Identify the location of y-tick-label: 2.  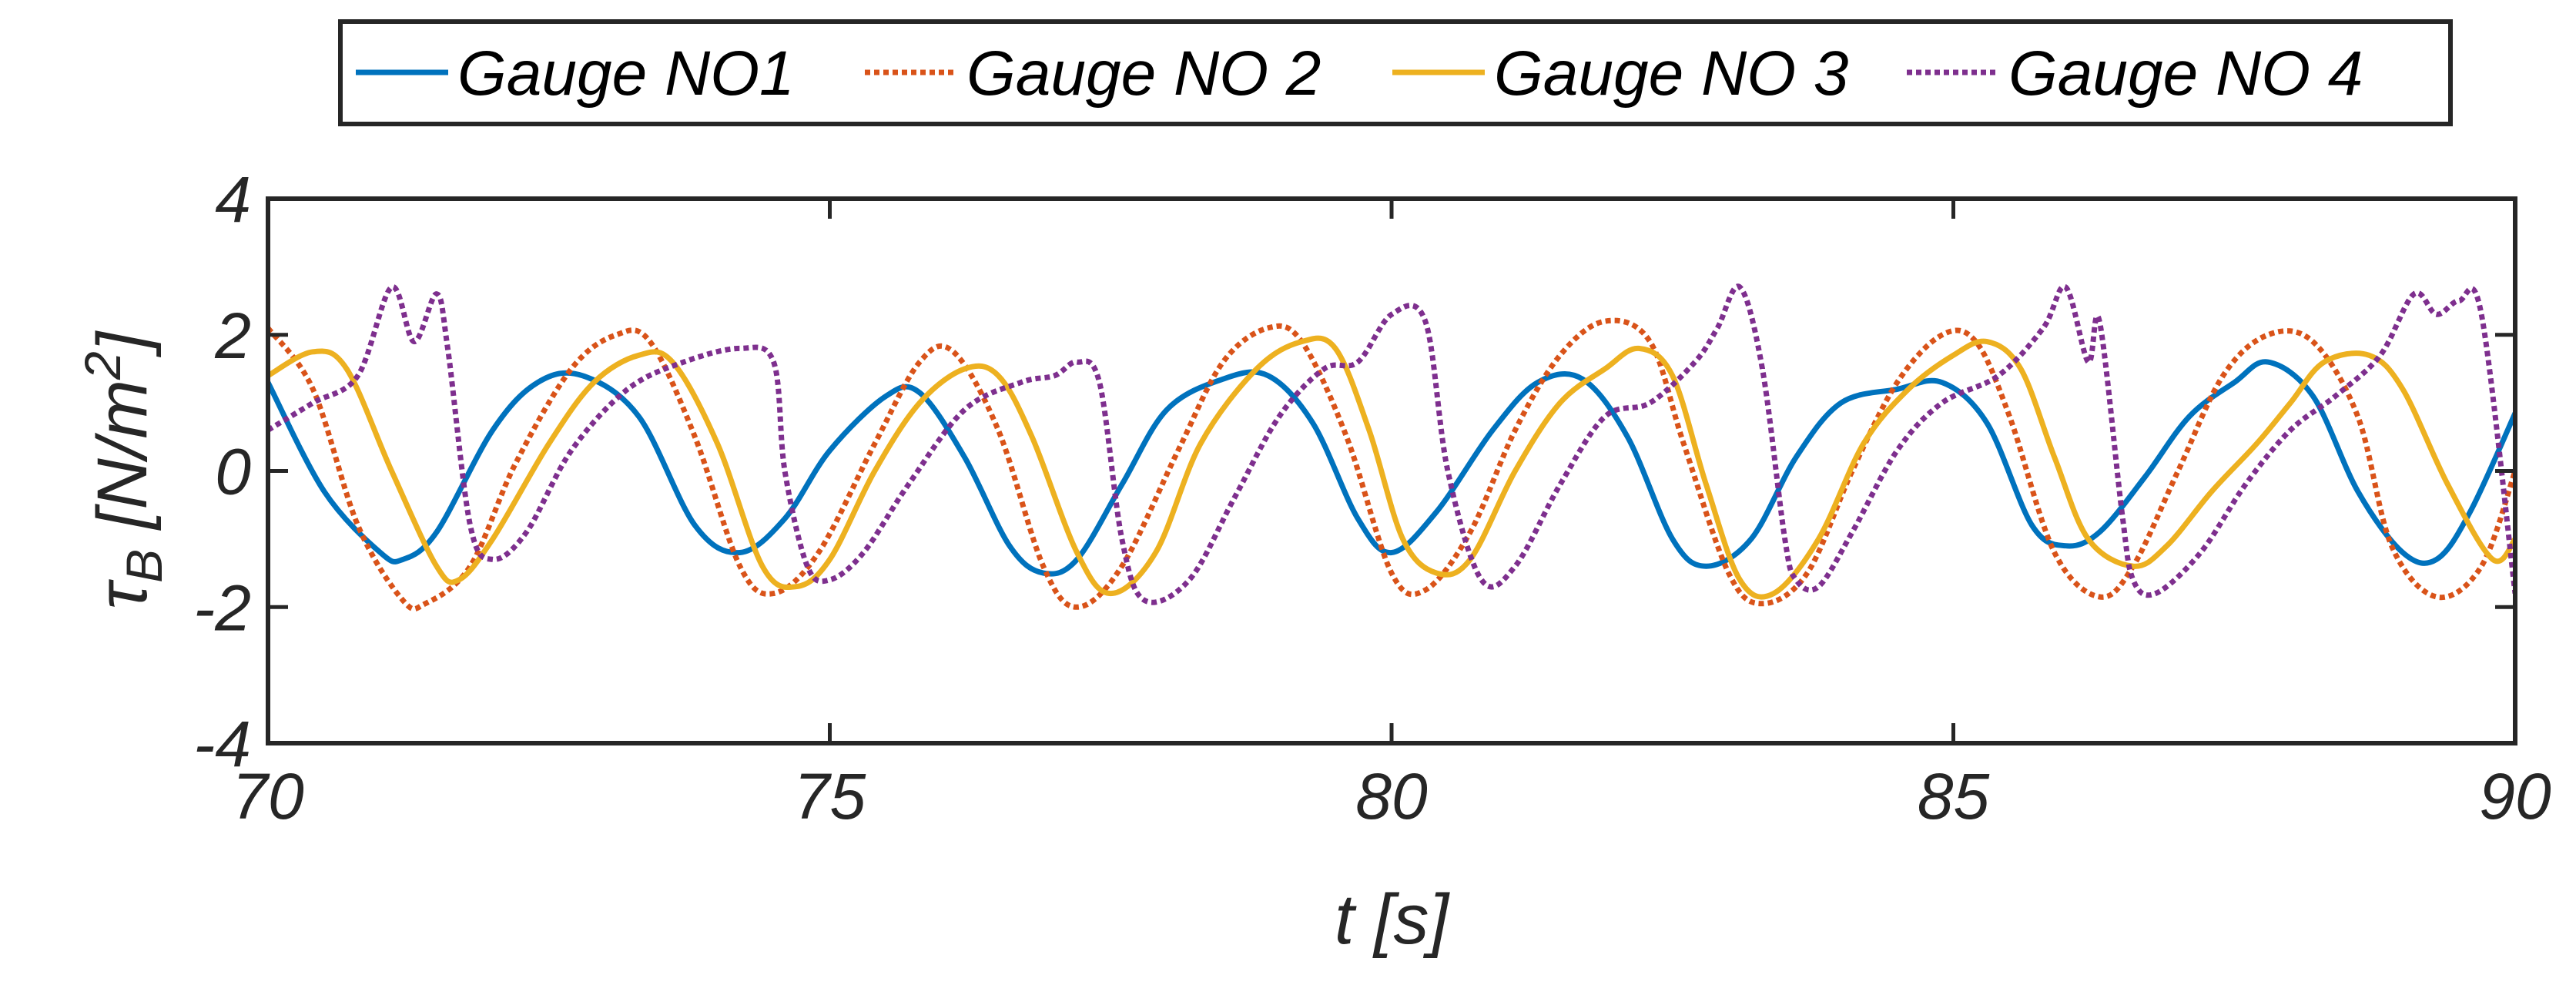
(233, 336).